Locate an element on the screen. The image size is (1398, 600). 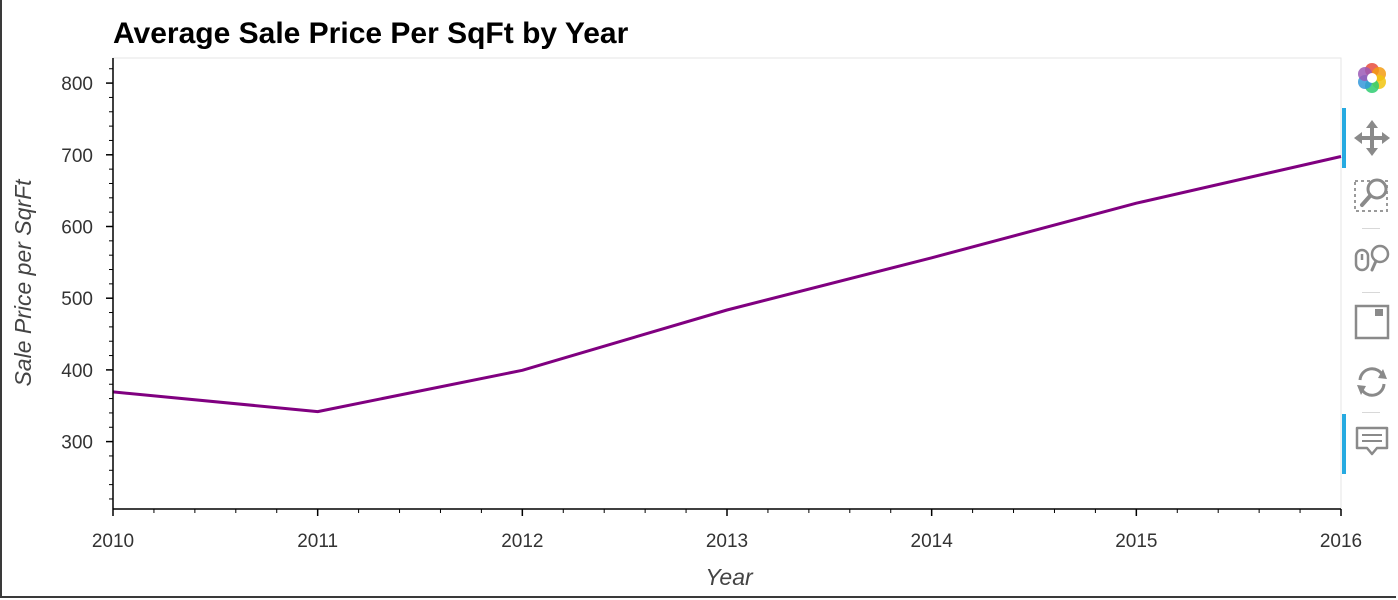
reset-tool-button is located at coordinates (1372, 382).